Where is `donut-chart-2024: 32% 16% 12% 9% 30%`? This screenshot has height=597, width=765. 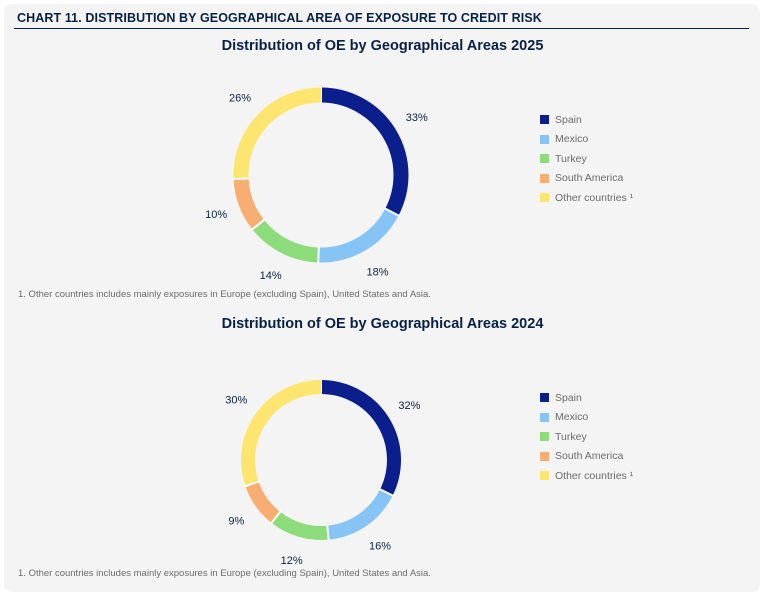 donut-chart-2024: 32% 16% 12% 9% 30% is located at coordinates (323, 472).